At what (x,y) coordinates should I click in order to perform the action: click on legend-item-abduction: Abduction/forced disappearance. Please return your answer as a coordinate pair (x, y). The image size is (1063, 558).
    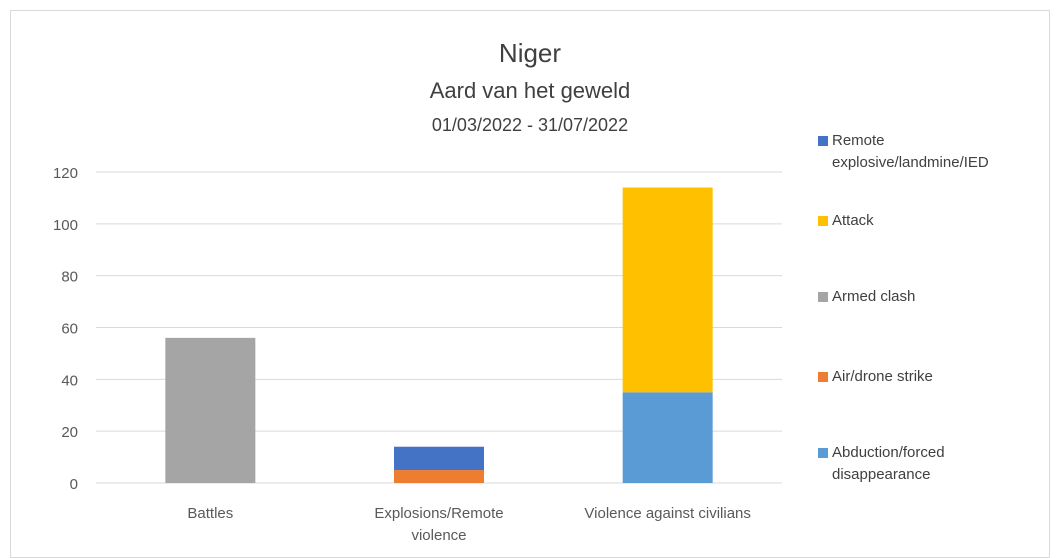
    Looking at the image, I should click on (900, 464).